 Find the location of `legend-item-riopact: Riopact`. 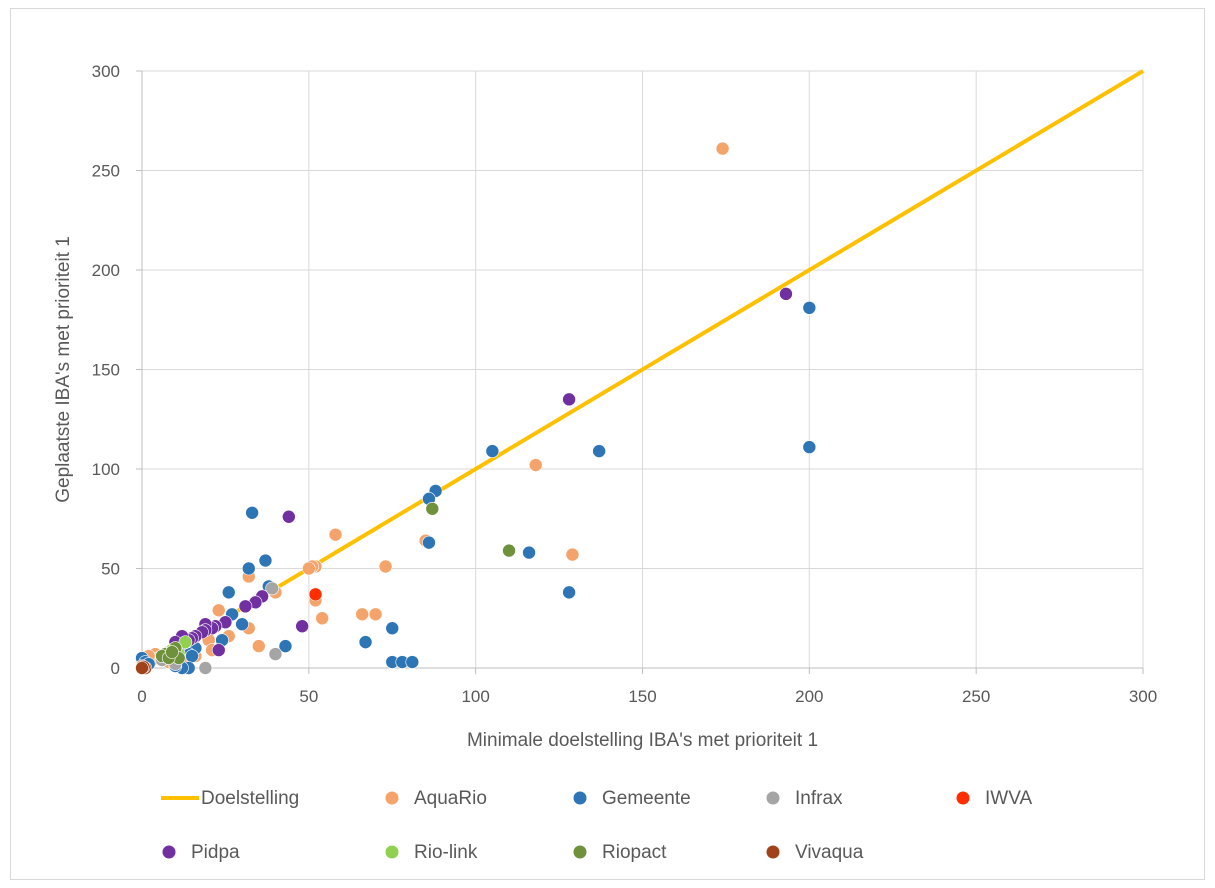

legend-item-riopact: Riopact is located at coordinates (620, 852).